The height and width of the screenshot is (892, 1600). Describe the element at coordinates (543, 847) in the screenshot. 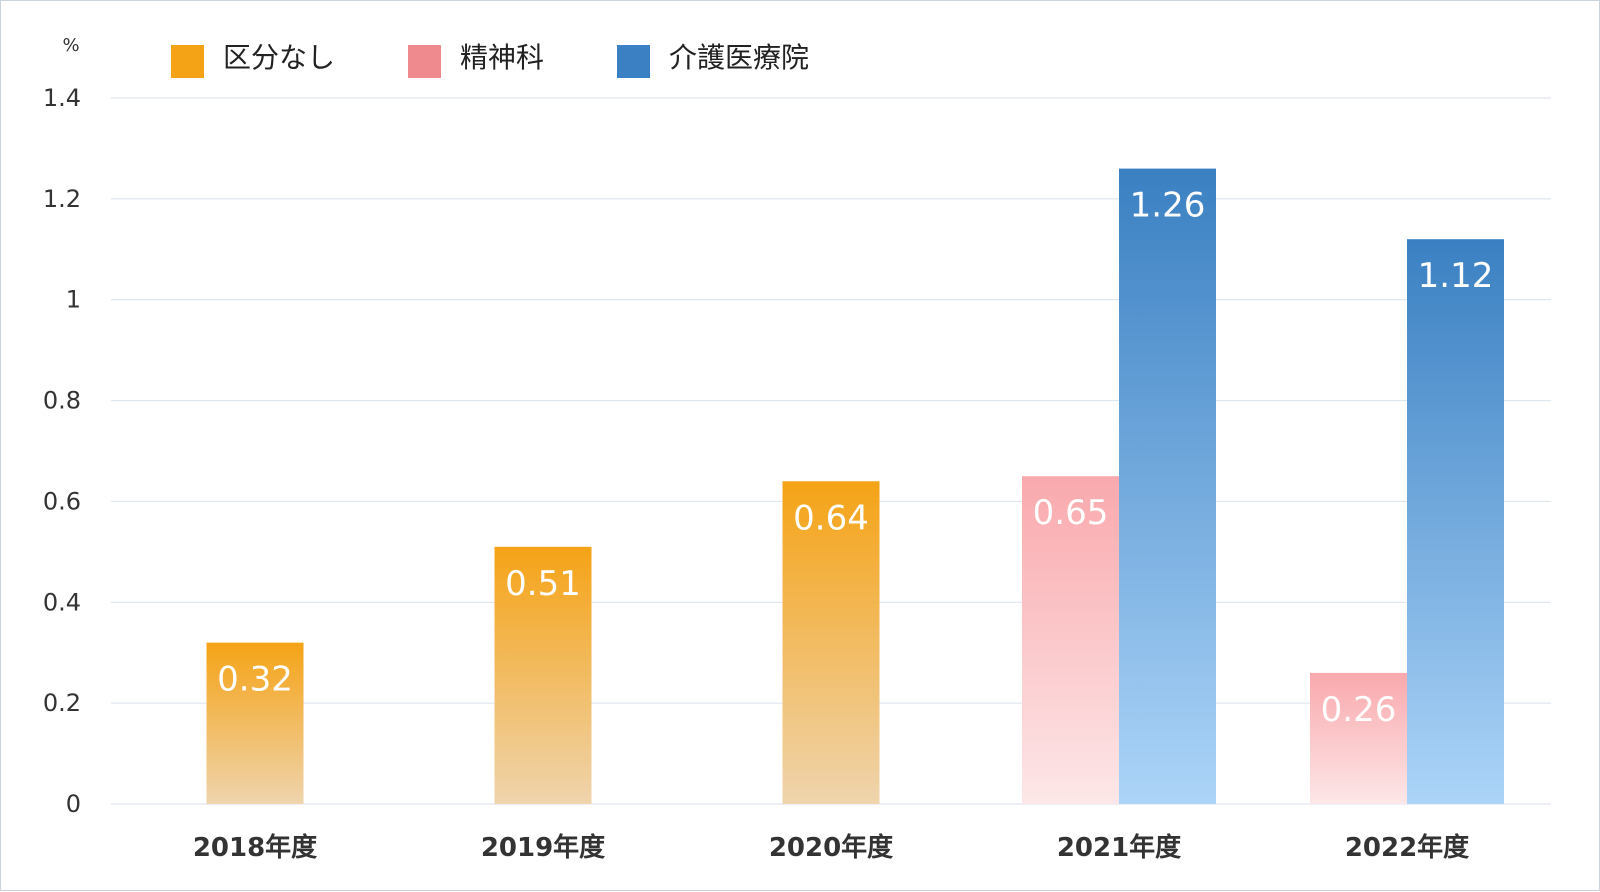

I see `x-category-label: 2019年度` at that location.